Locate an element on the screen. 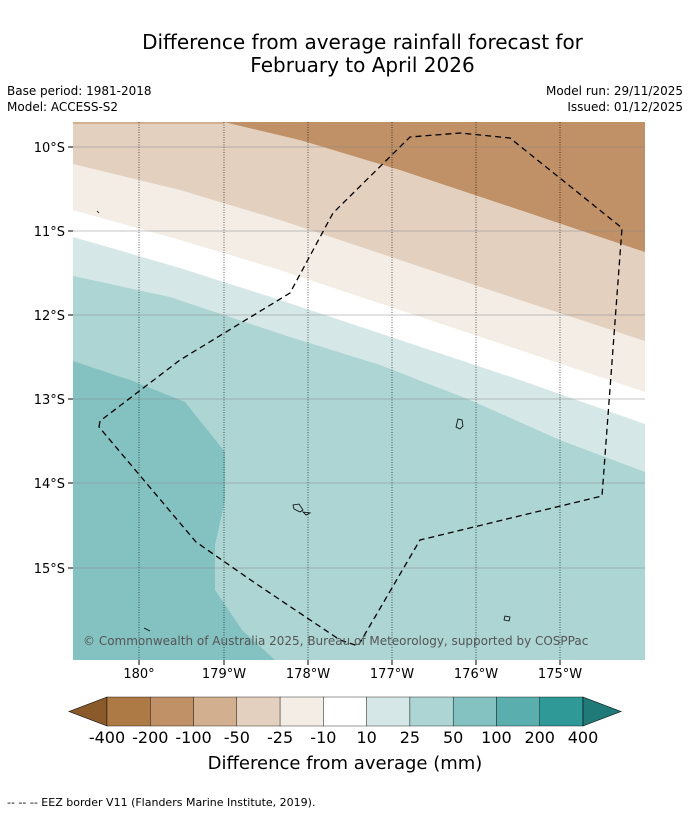 The image size is (690, 816). longitude-label: 177°W is located at coordinates (392, 674).